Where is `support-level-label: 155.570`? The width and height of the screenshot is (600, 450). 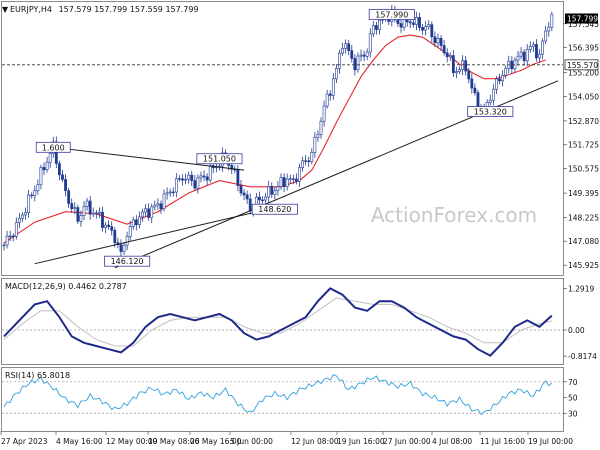 support-level-label: 155.570 is located at coordinates (582, 65).